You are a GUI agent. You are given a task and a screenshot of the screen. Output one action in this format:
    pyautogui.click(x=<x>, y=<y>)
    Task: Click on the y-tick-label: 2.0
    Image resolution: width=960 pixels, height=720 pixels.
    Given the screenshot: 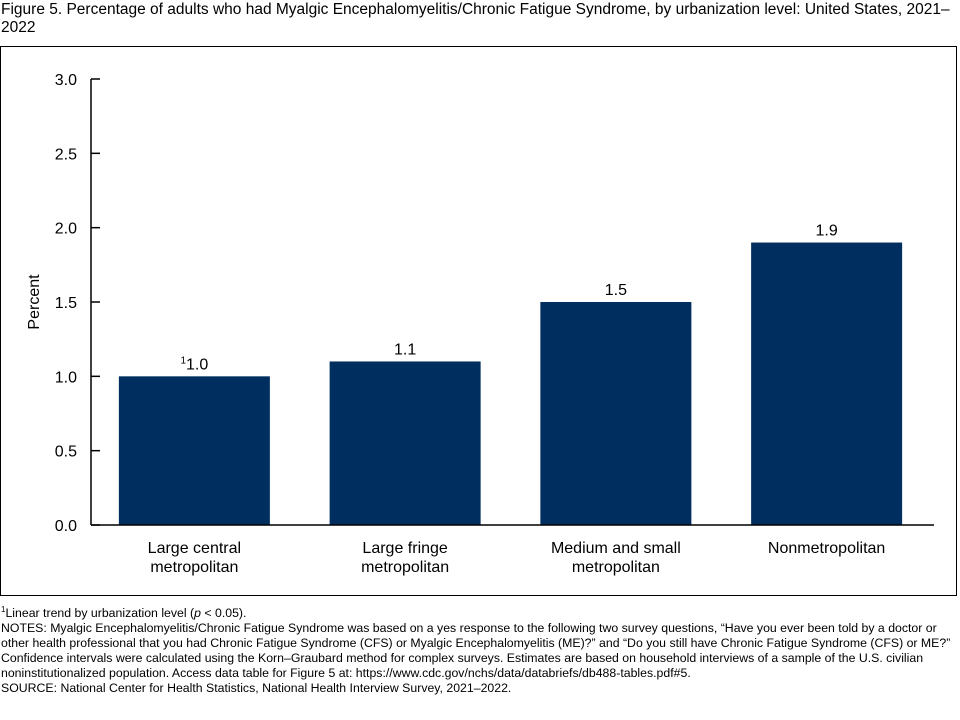 What is the action you would take?
    pyautogui.click(x=66, y=229)
    